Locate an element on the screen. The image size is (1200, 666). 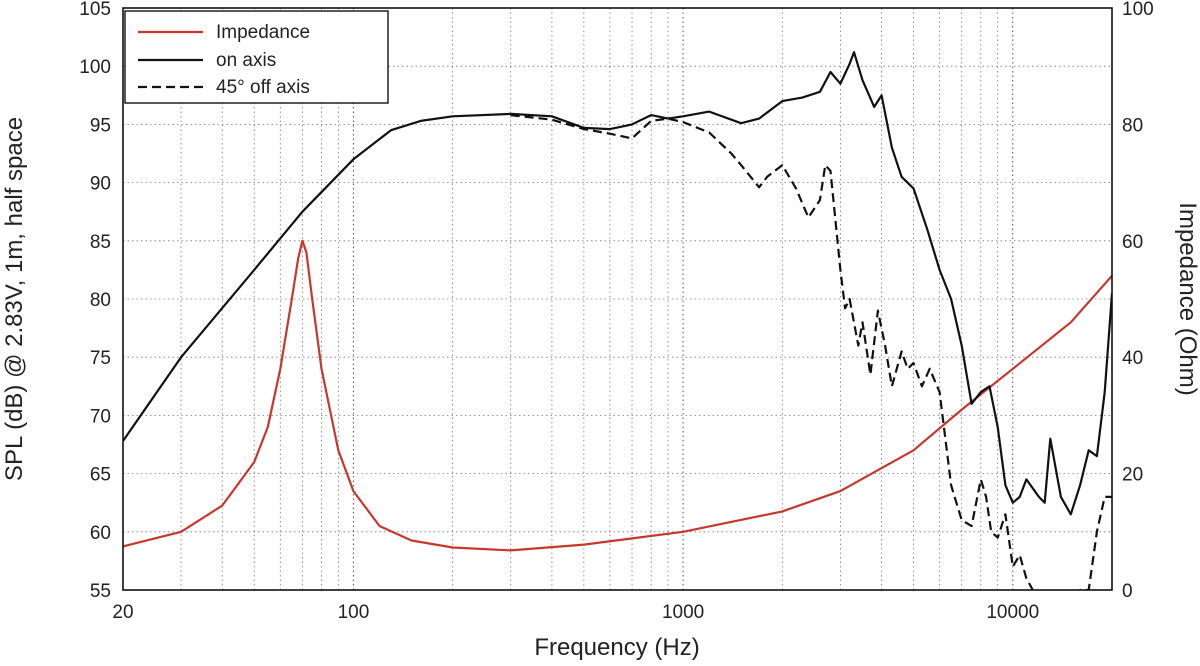
legend-box is located at coordinates (256, 57).